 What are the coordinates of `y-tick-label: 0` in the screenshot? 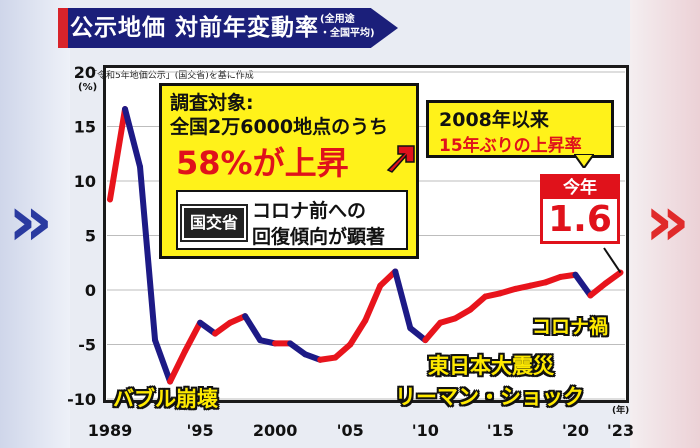 It's located at (90, 290).